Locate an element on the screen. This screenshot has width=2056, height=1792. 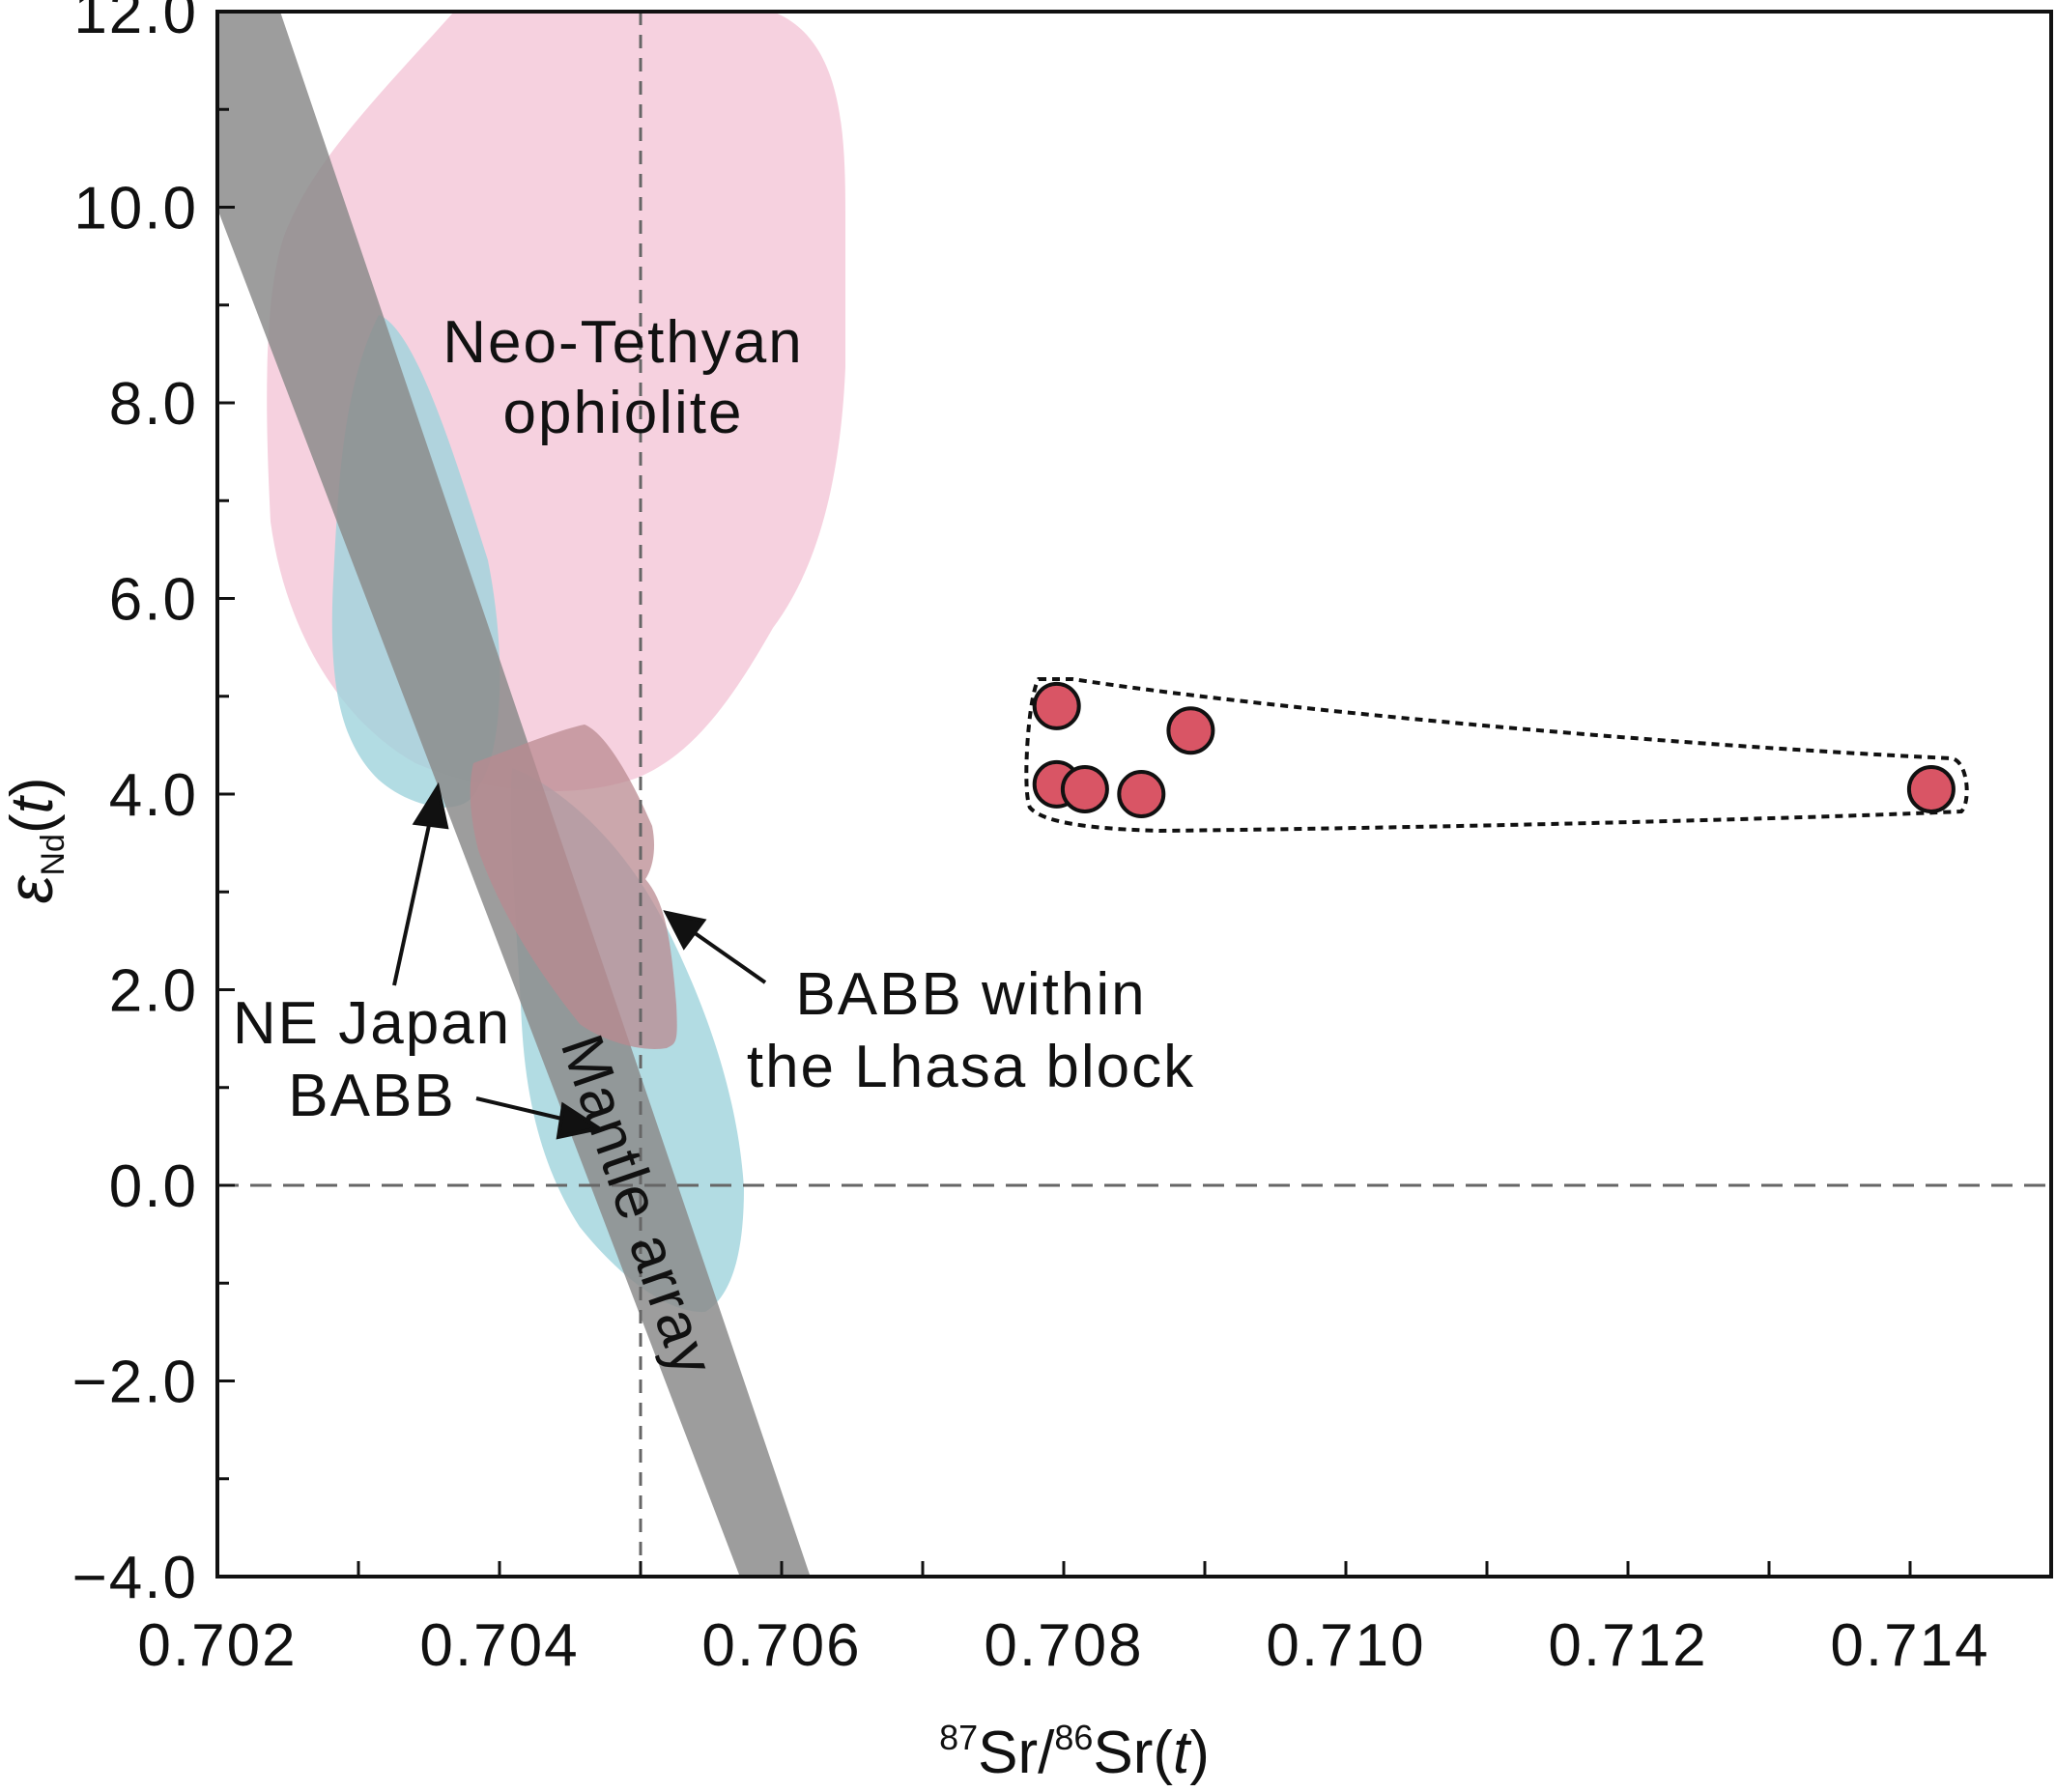
annotation-arrows is located at coordinates (579, 961).